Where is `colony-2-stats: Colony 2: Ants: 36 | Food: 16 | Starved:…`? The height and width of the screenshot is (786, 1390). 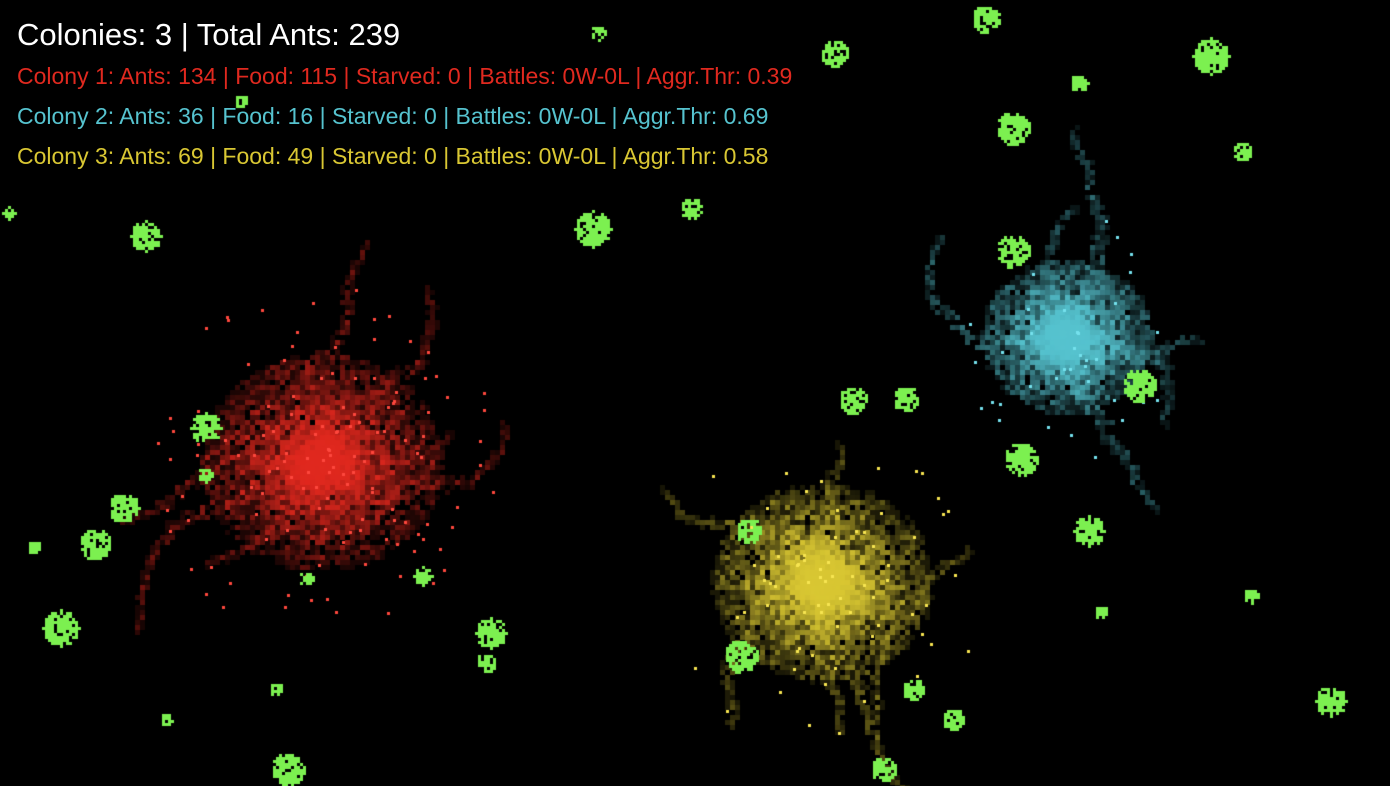
colony-2-stats: Colony 2: Ants: 36 | Food: 16 | Starved:… is located at coordinates (393, 116).